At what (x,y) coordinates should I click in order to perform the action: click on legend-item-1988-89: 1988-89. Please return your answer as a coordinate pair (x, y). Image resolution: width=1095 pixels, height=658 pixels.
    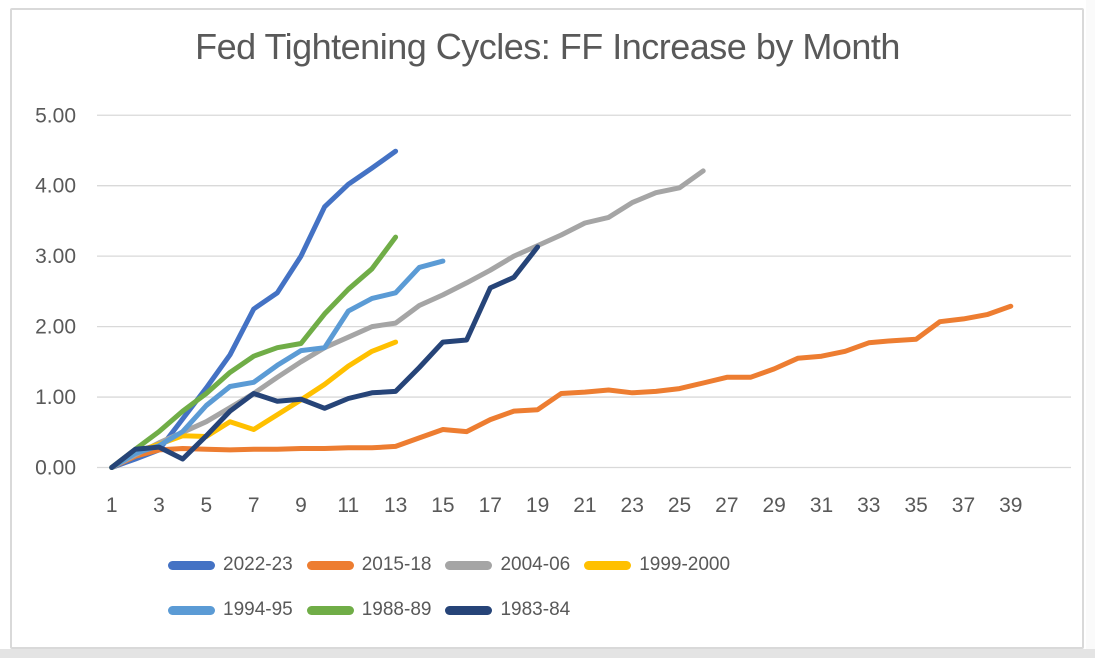
    Looking at the image, I should click on (369, 610).